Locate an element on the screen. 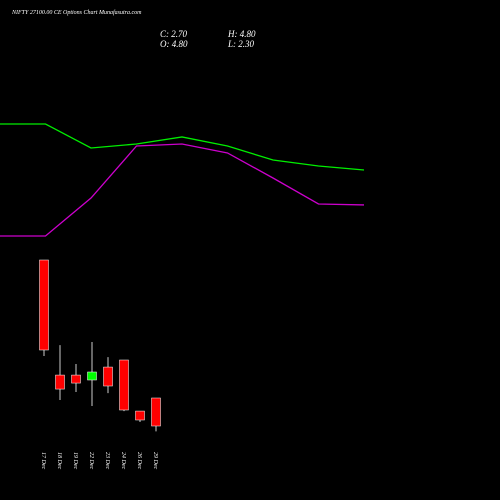 This screenshot has width=500, height=500. x-tick-label: 22 Dec is located at coordinates (91, 460).